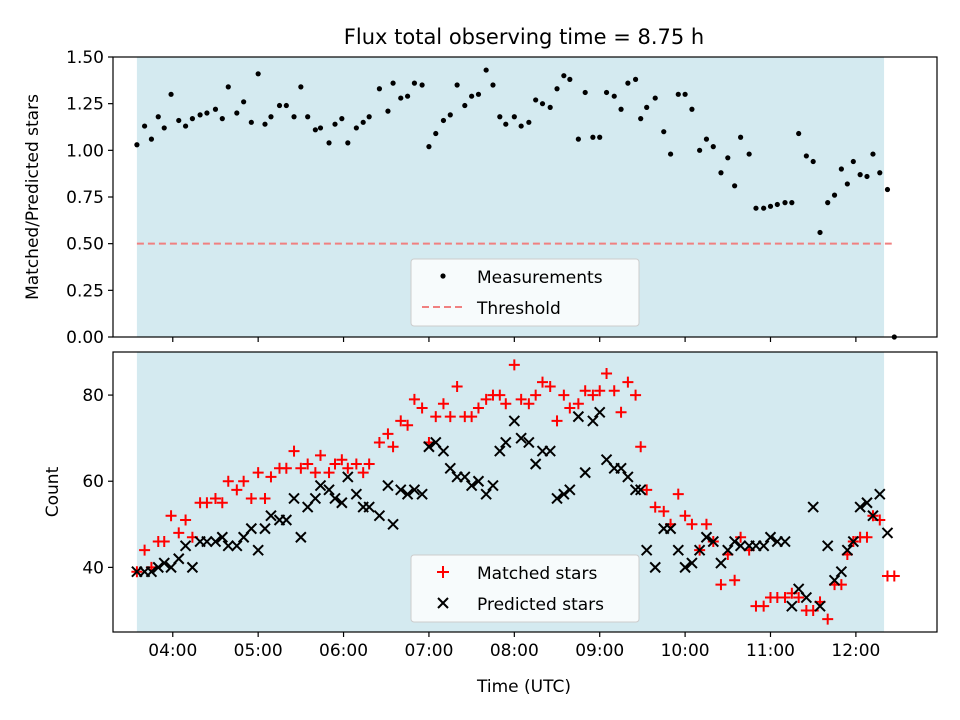 This screenshot has height=720, width=960. I want to click on bottom-y-tick-label: 60, so click(93, 482).